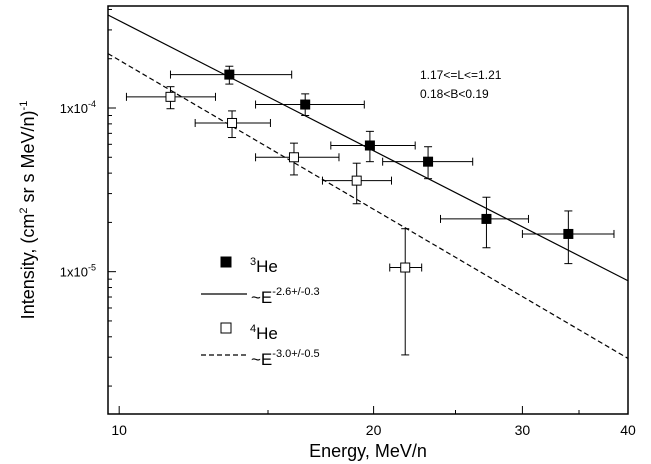 This screenshot has height=464, width=651. What do you see at coordinates (260, 312) in the screenshot?
I see `legend: 3He ~E-2.6+/-0.3 4He ~E-3.0+/-0.5` at bounding box center [260, 312].